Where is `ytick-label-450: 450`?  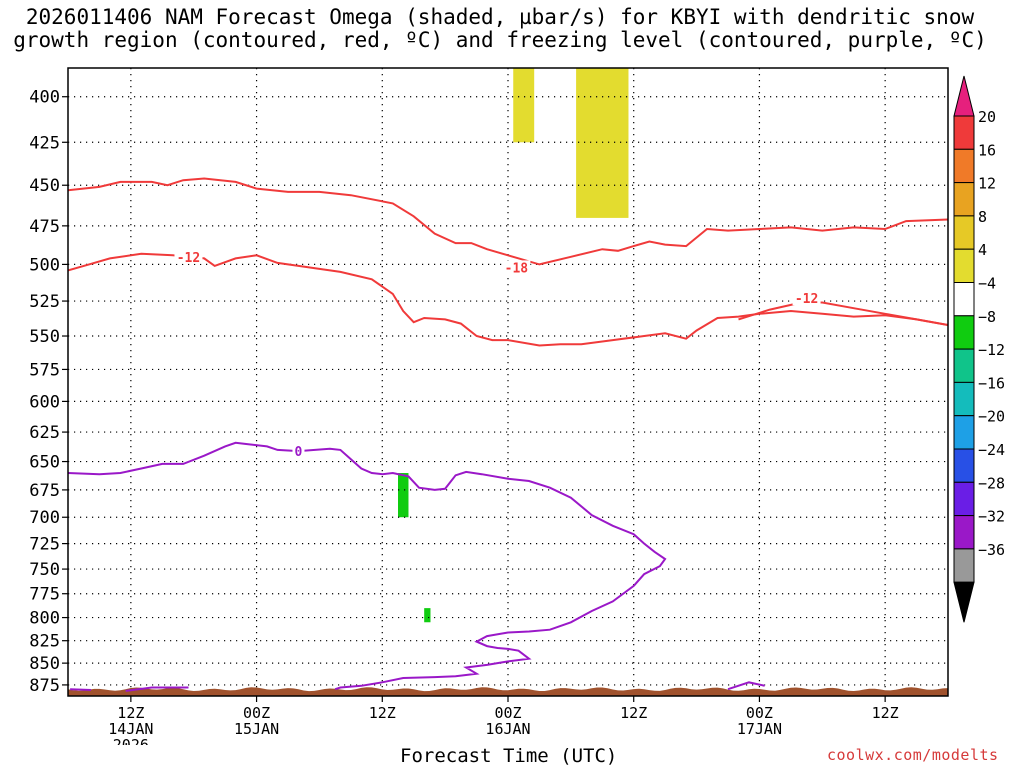
ytick-label-450: 450 is located at coordinates (44, 186).